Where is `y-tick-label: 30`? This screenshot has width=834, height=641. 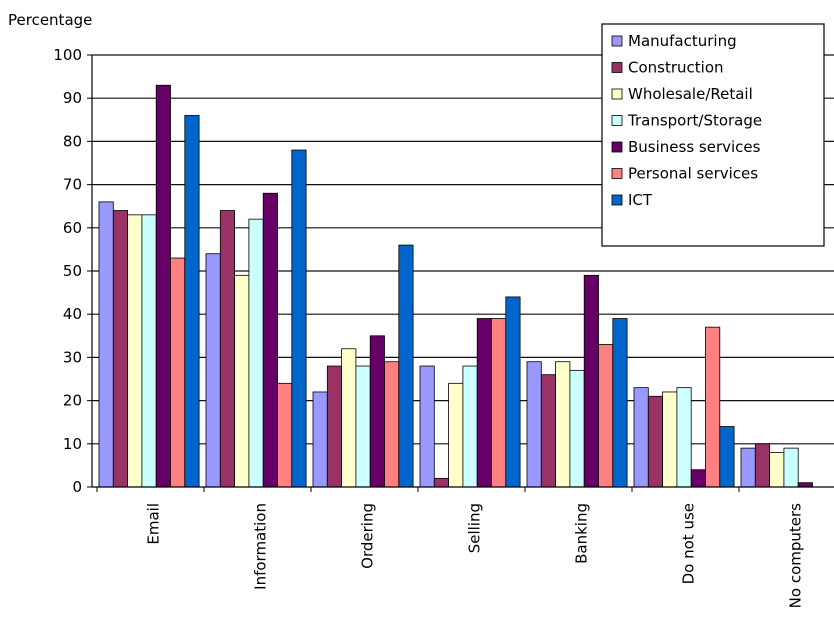 y-tick-label: 30 is located at coordinates (72, 357).